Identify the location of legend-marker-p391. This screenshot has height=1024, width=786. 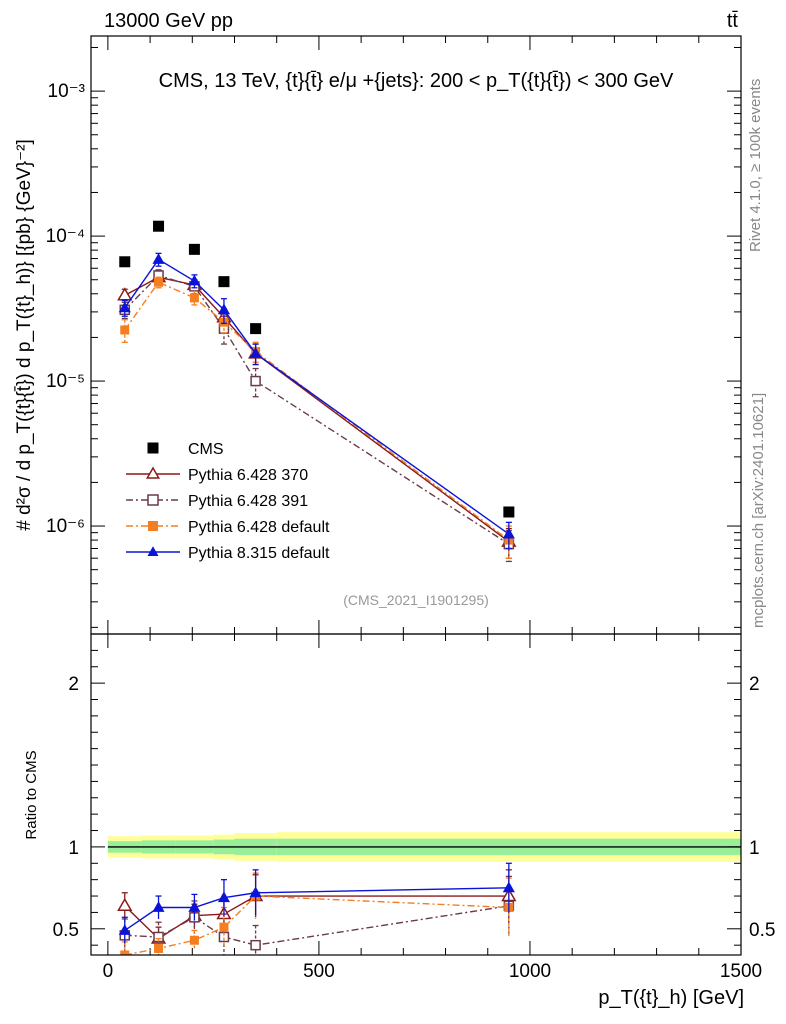
(153, 500).